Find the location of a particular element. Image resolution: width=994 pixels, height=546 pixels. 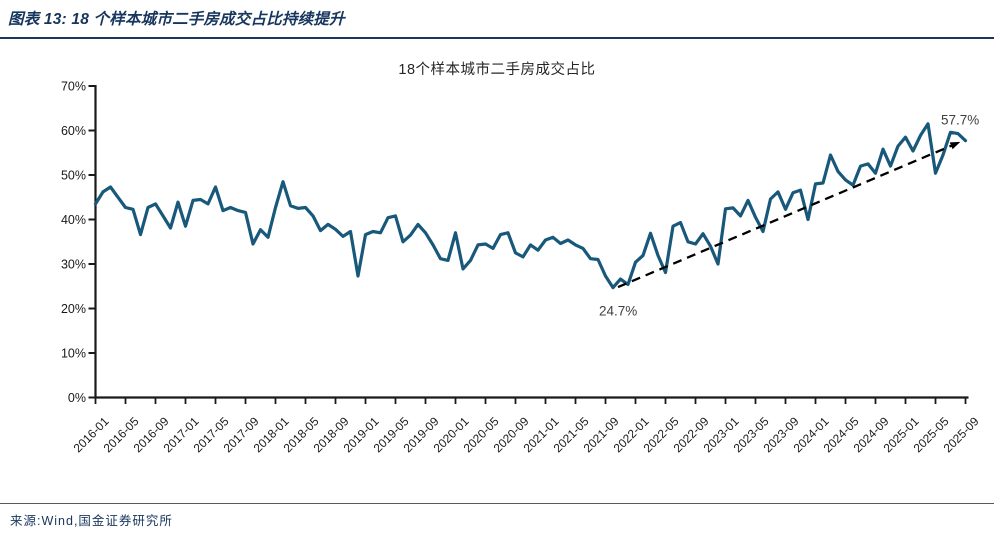

y-tick-label: 70% is located at coordinates (73, 87).